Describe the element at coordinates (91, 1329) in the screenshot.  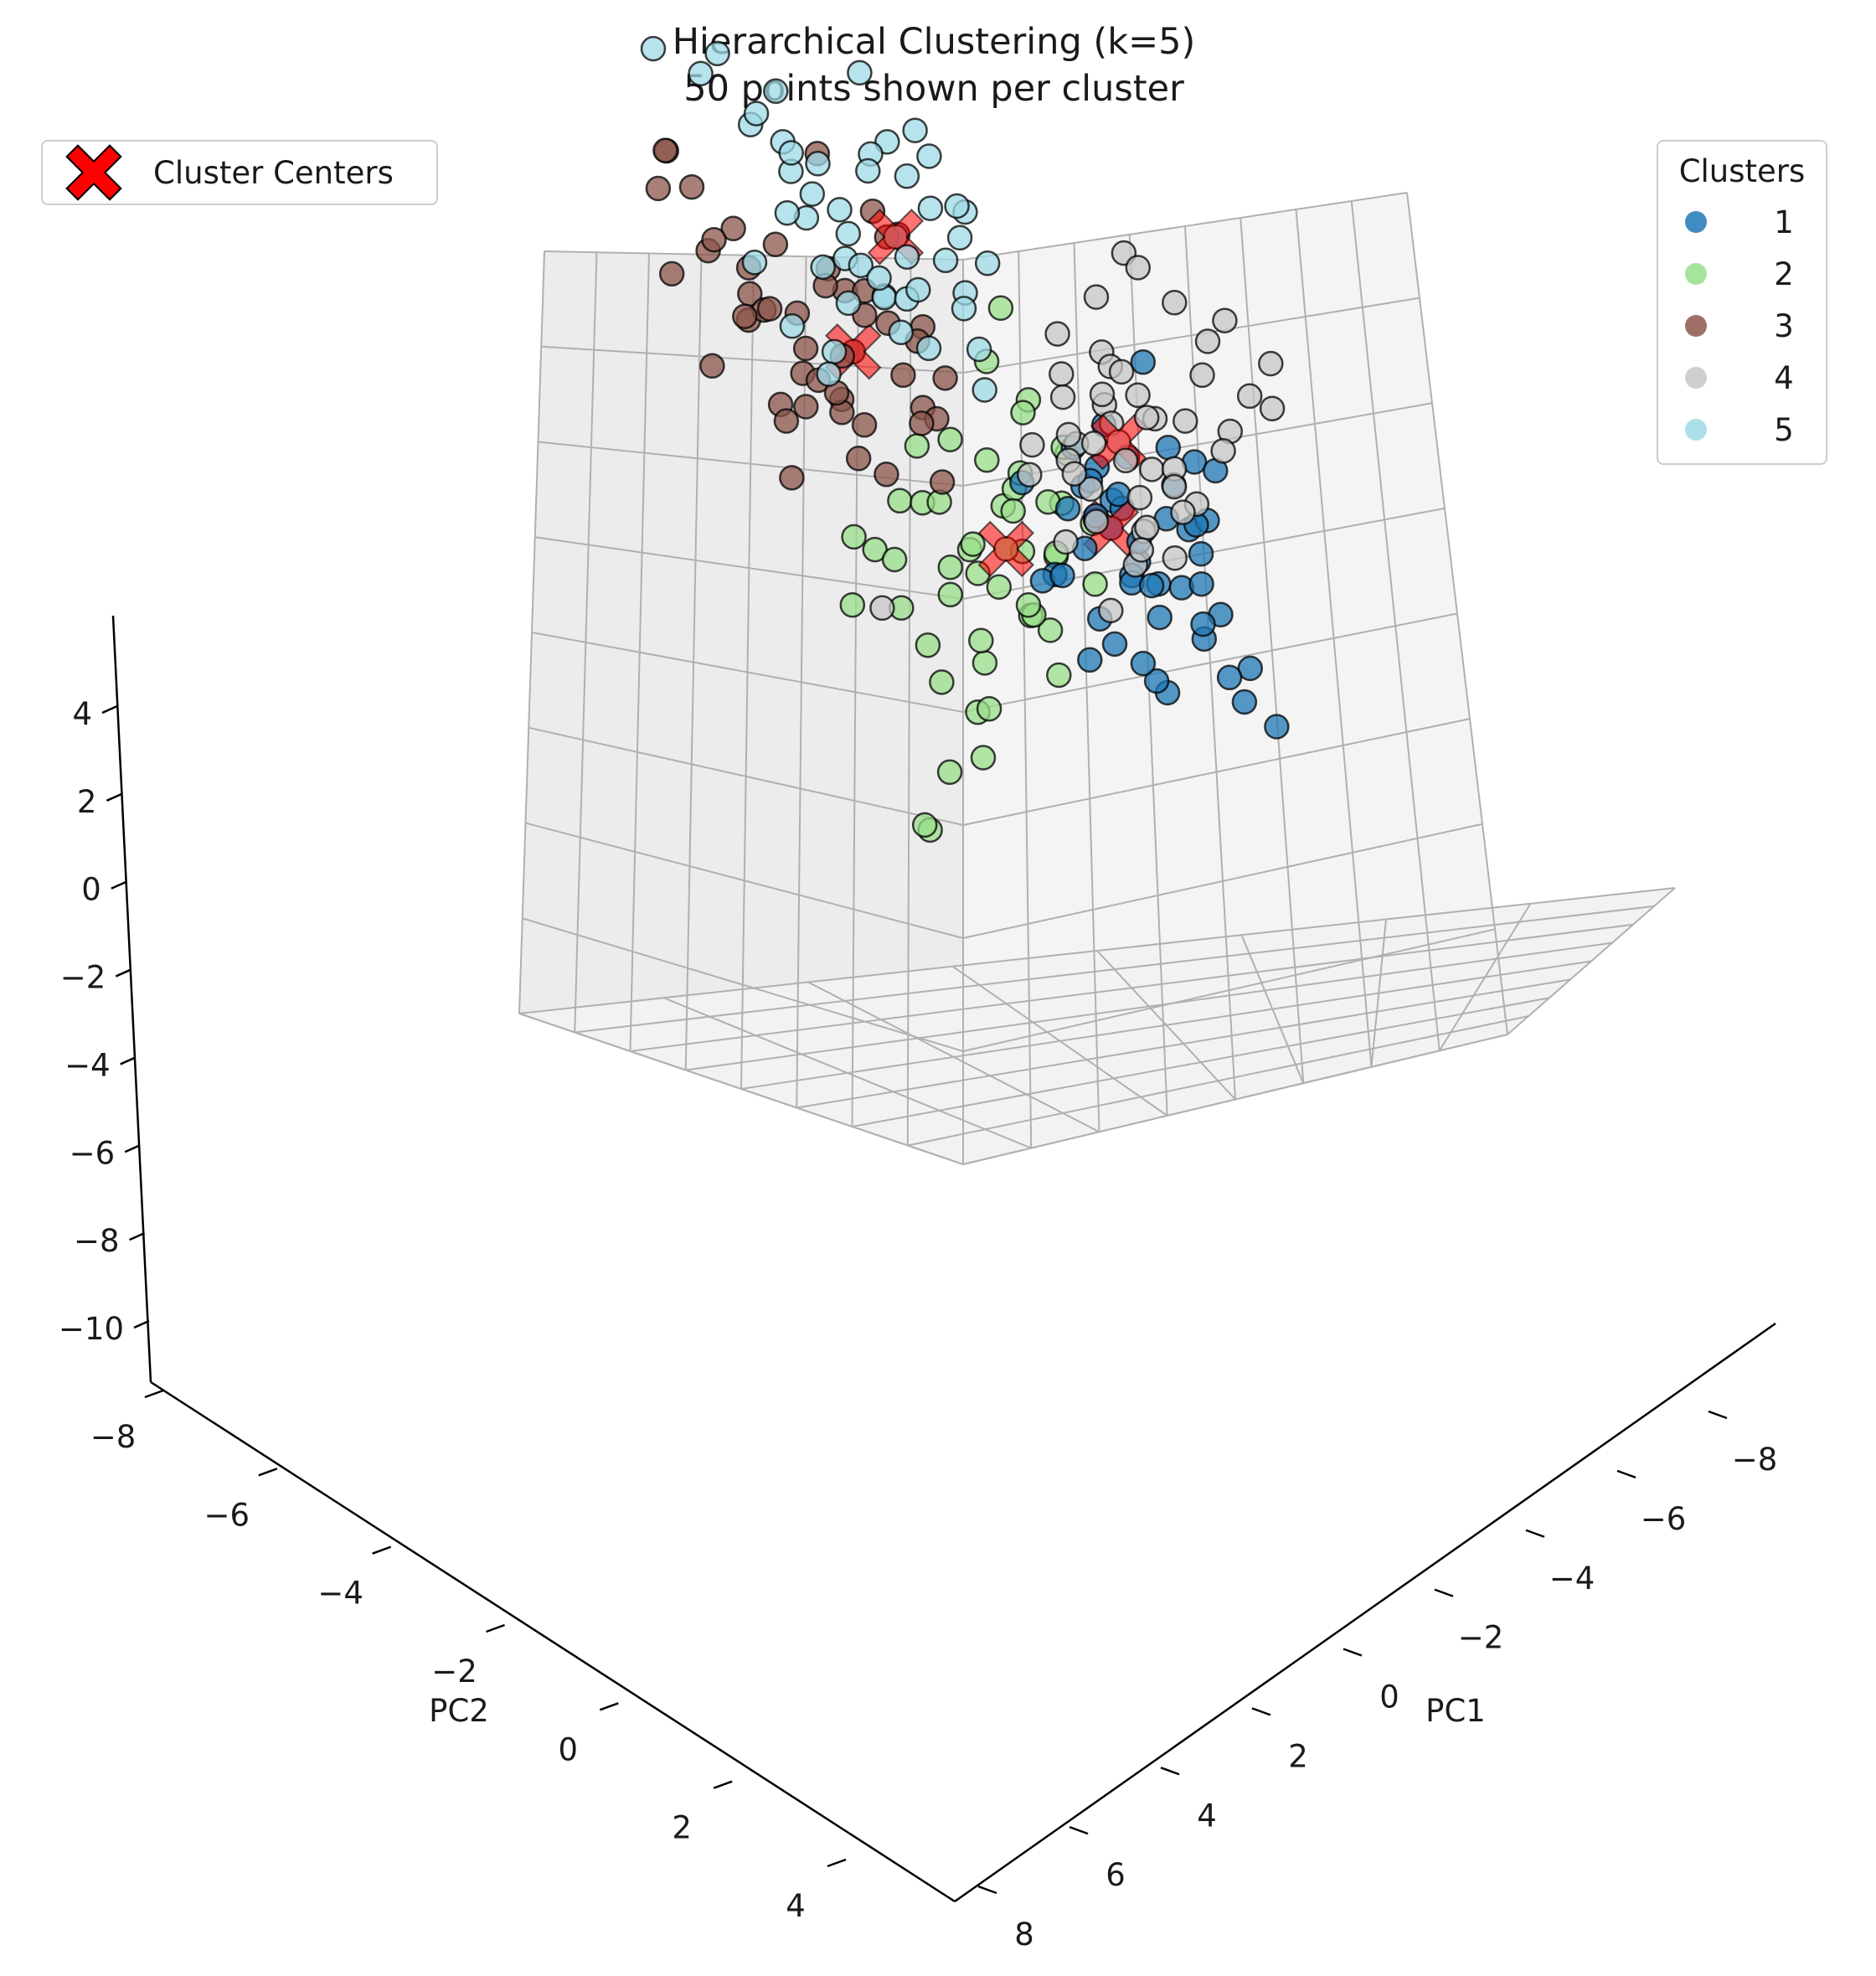
I see `z-tick-label: −10` at that location.